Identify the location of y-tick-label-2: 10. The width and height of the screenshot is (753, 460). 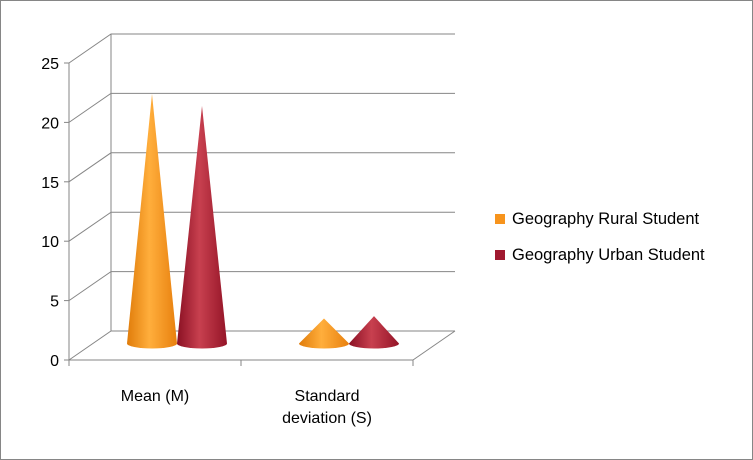
(50, 242).